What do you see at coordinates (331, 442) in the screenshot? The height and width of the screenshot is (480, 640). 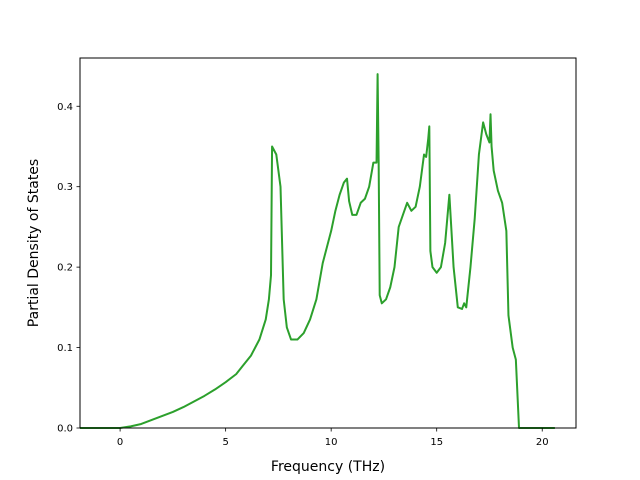 I see `x-tick-label: 10` at bounding box center [331, 442].